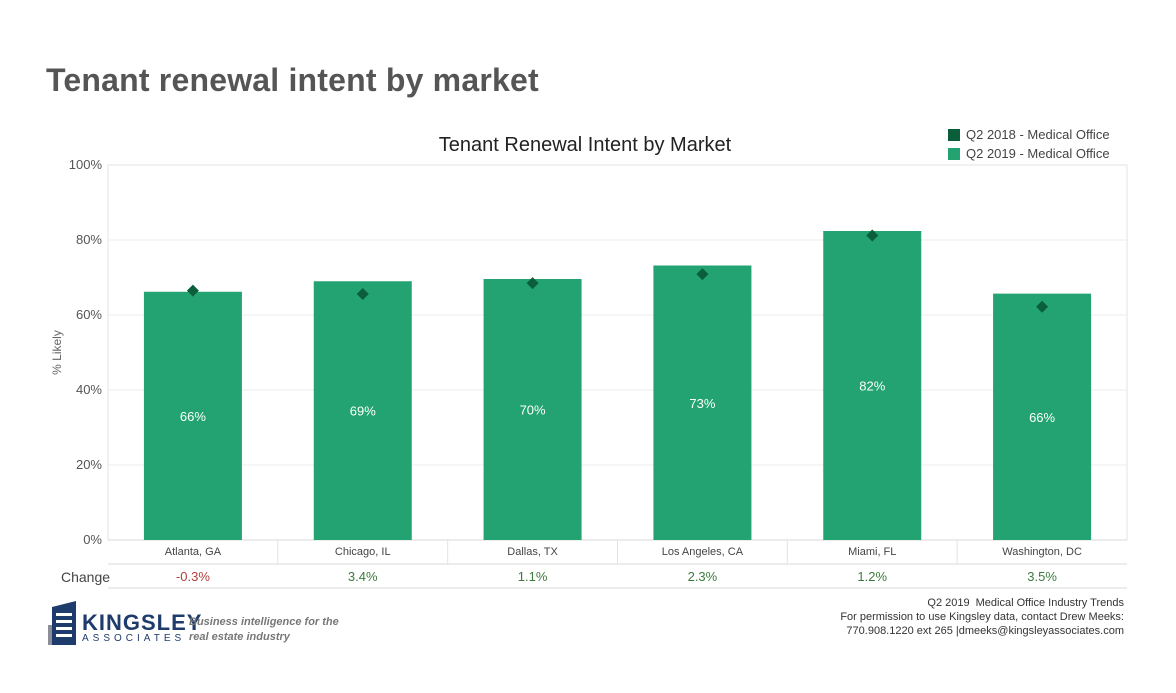 This screenshot has width=1176, height=693. I want to click on chart-title: Tenant Renewal Intent by Market, so click(585, 145).